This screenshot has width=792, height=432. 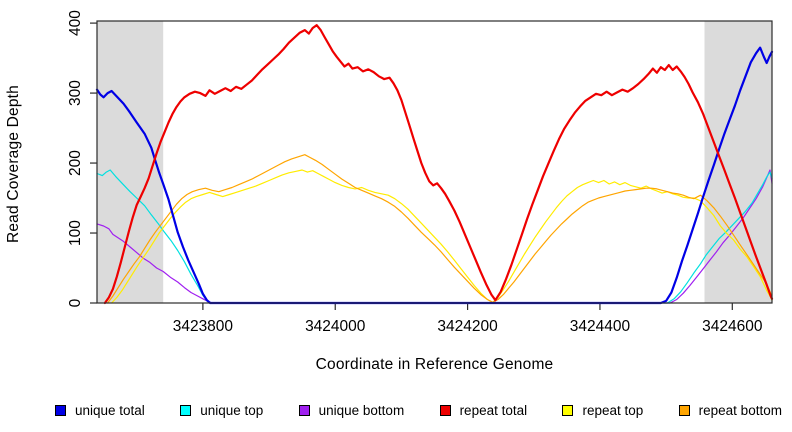 What do you see at coordinates (75, 233) in the screenshot?
I see `y-tick-label: 100` at bounding box center [75, 233].